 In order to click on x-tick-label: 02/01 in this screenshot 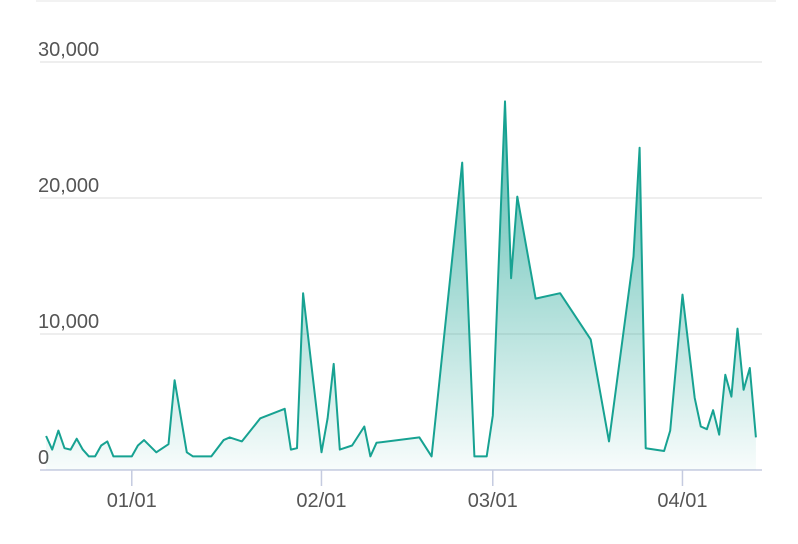, I will do `click(321, 501)`.